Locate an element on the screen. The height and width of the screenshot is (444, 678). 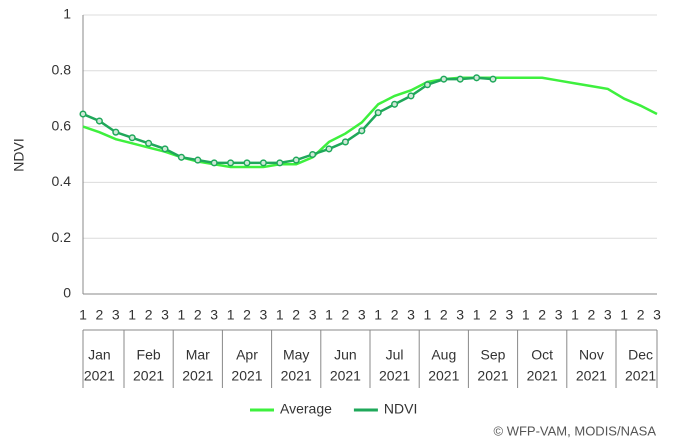
month-label: Oct is located at coordinates (542, 355).